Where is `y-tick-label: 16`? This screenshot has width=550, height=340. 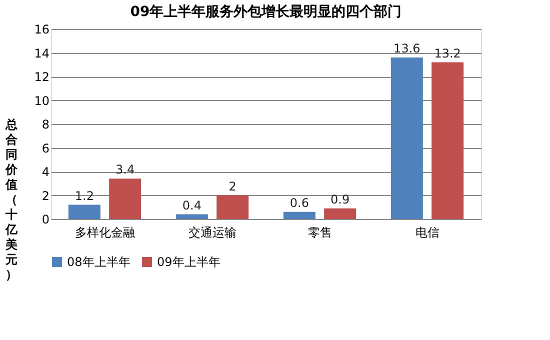 y-tick-label: 16 is located at coordinates (42, 29).